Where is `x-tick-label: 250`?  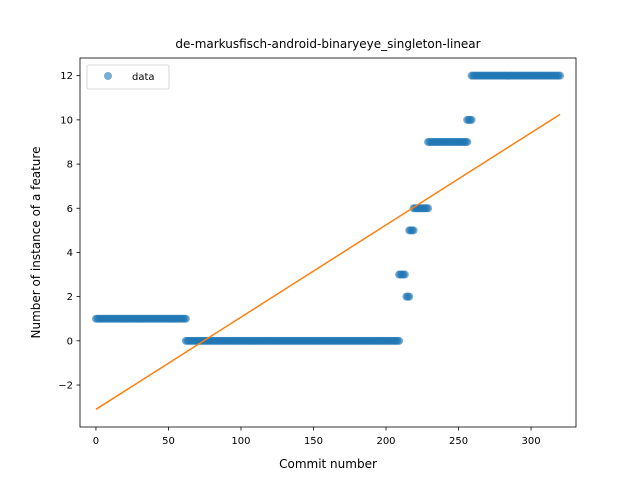 x-tick-label: 250 is located at coordinates (458, 441).